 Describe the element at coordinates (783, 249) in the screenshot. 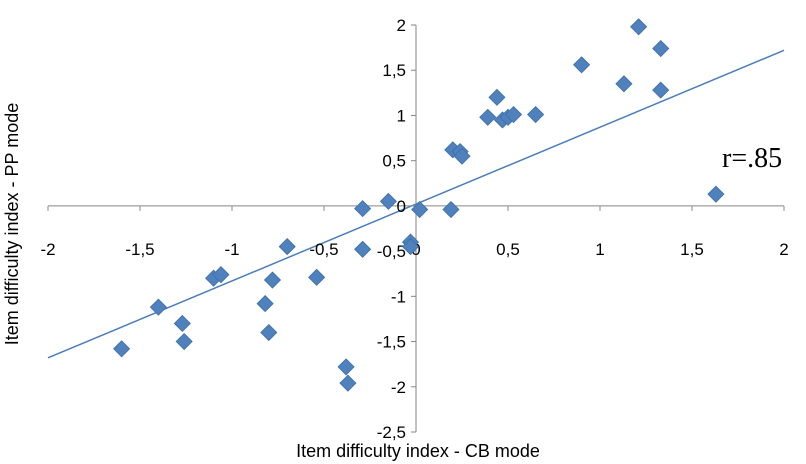

I see `x-tick-label: 2` at that location.